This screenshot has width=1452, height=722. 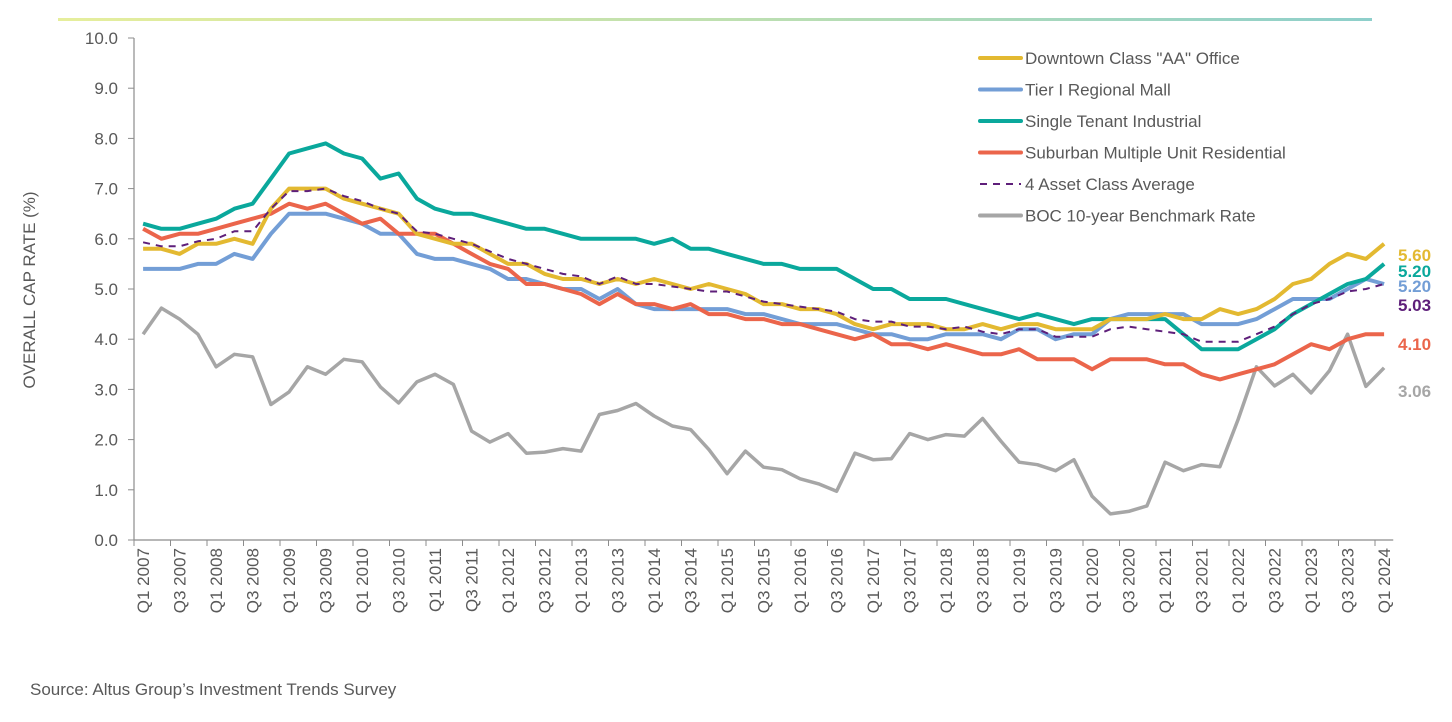 I want to click on x-tick-label: Q1 2023, so click(x=1311, y=580).